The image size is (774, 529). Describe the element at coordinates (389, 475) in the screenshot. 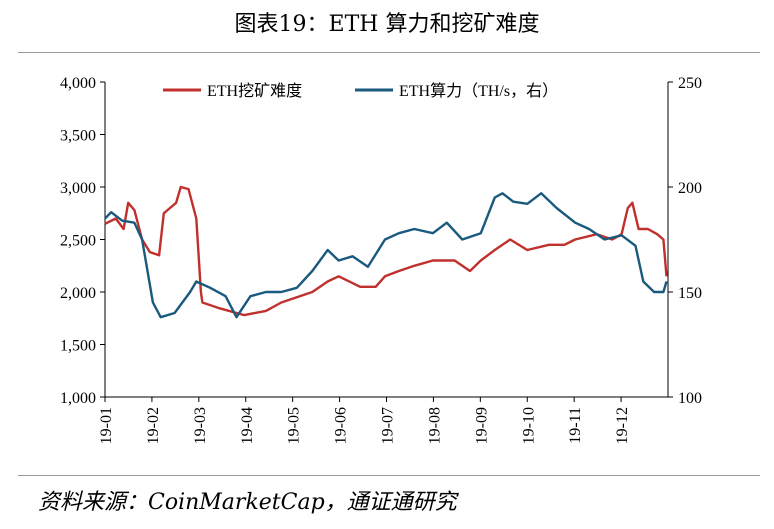

I see `bottom-rule` at that location.